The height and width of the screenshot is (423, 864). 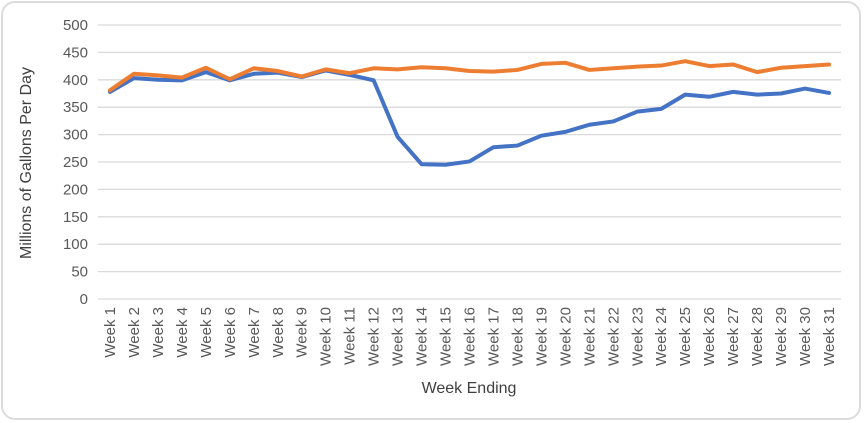 What do you see at coordinates (589, 336) in the screenshot?
I see `x-tick-label: Week 21` at bounding box center [589, 336].